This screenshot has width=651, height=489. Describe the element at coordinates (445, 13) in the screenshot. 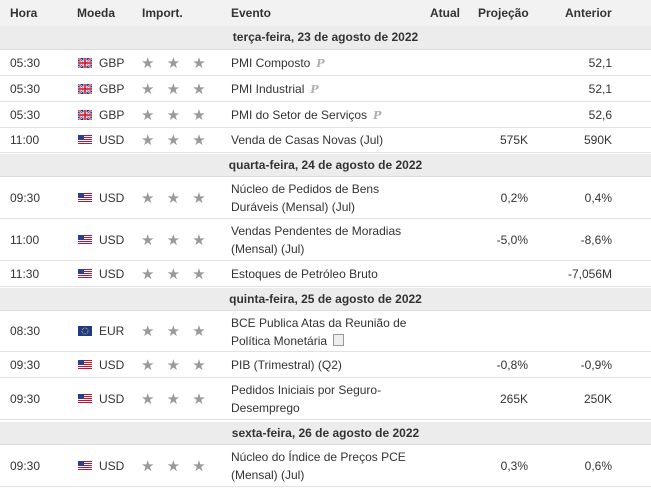

I see `header-actual: Atual` at that location.